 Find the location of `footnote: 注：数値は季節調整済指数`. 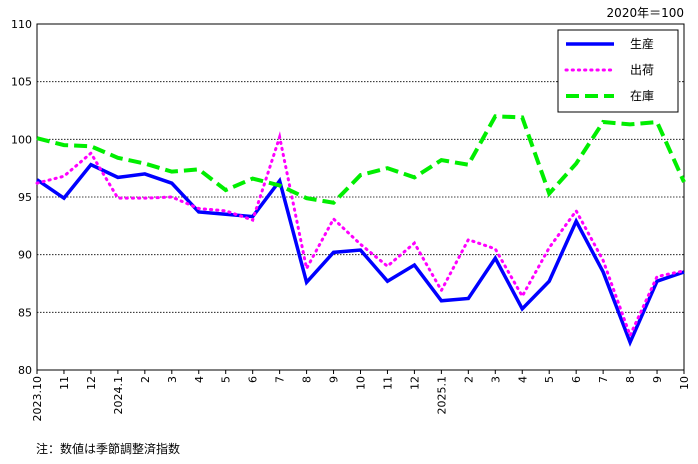

footnote: 注：数値は季節調整済指数 is located at coordinates (108, 449).